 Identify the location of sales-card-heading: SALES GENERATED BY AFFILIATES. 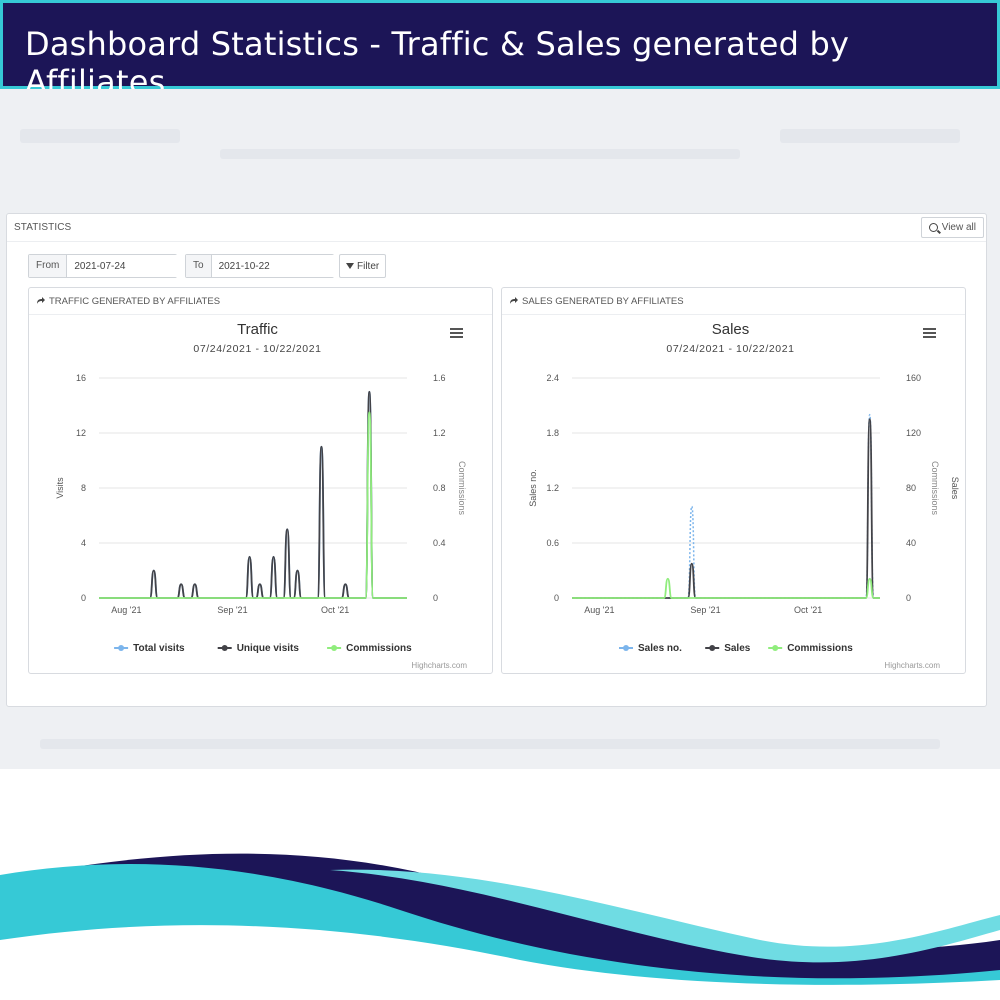
(733, 301).